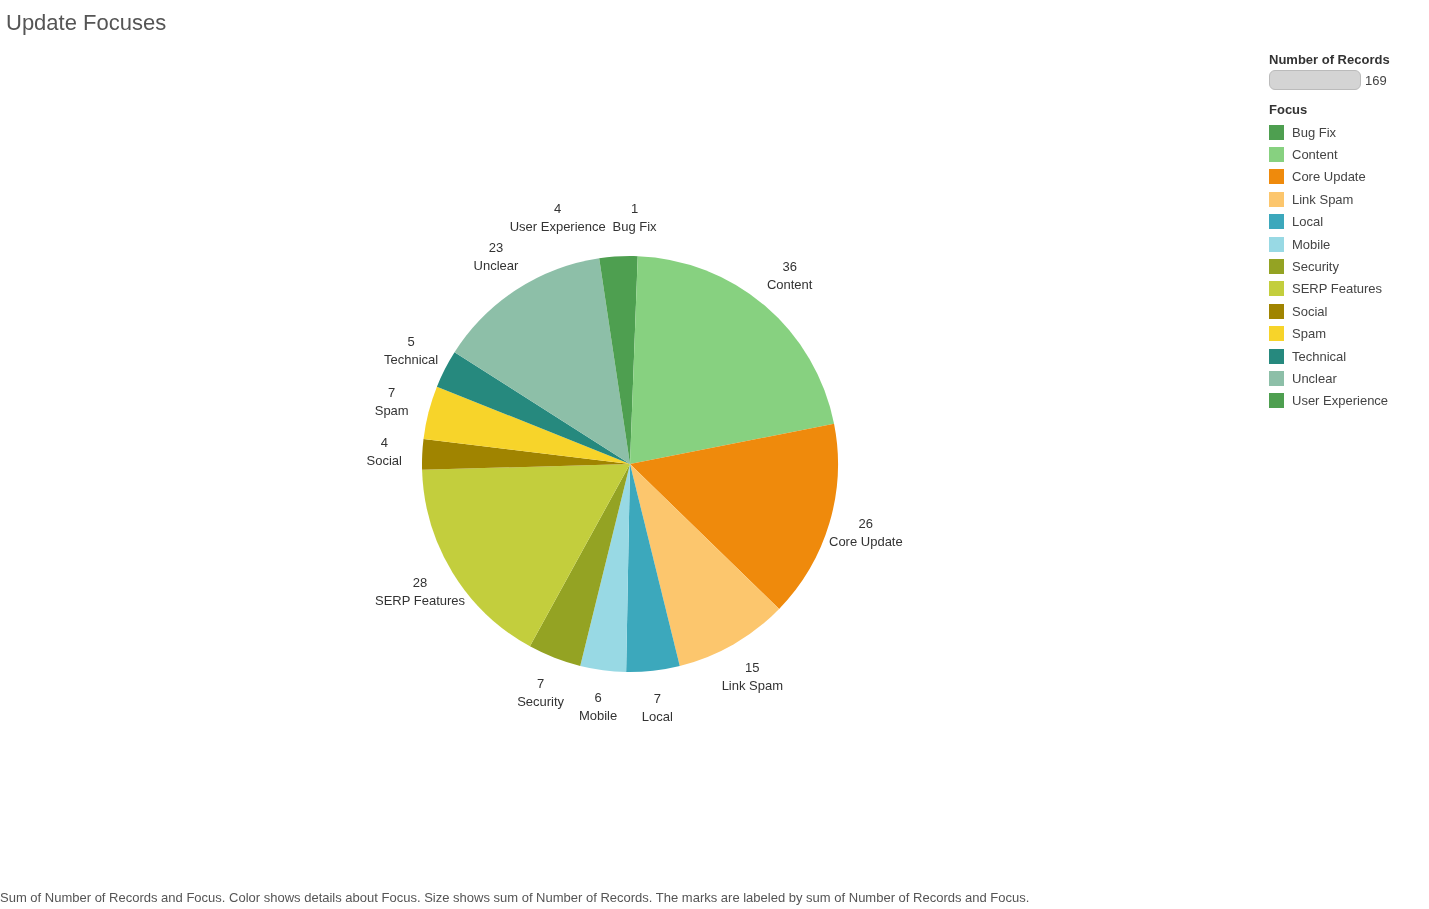 The image size is (1429, 909). I want to click on slice-label: Core Update, so click(866, 542).